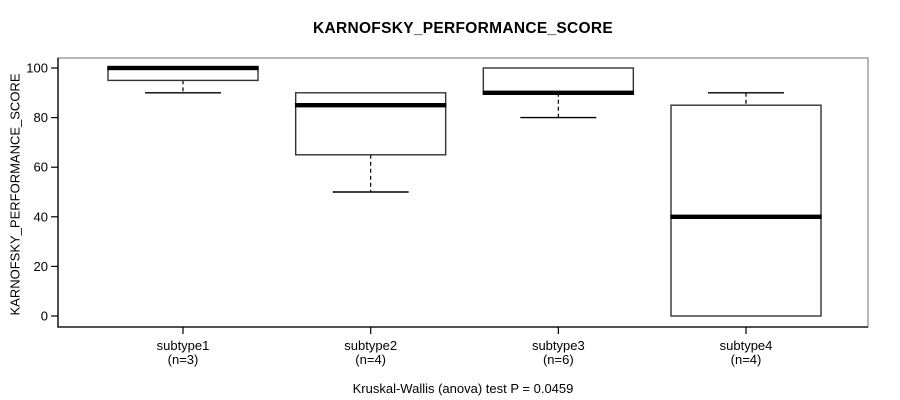 Image resolution: width=900 pixels, height=400 pixels. I want to click on kruskal-wallis-note: Kruskal-Wallis (anova) test P = 0.0459, so click(463, 388).